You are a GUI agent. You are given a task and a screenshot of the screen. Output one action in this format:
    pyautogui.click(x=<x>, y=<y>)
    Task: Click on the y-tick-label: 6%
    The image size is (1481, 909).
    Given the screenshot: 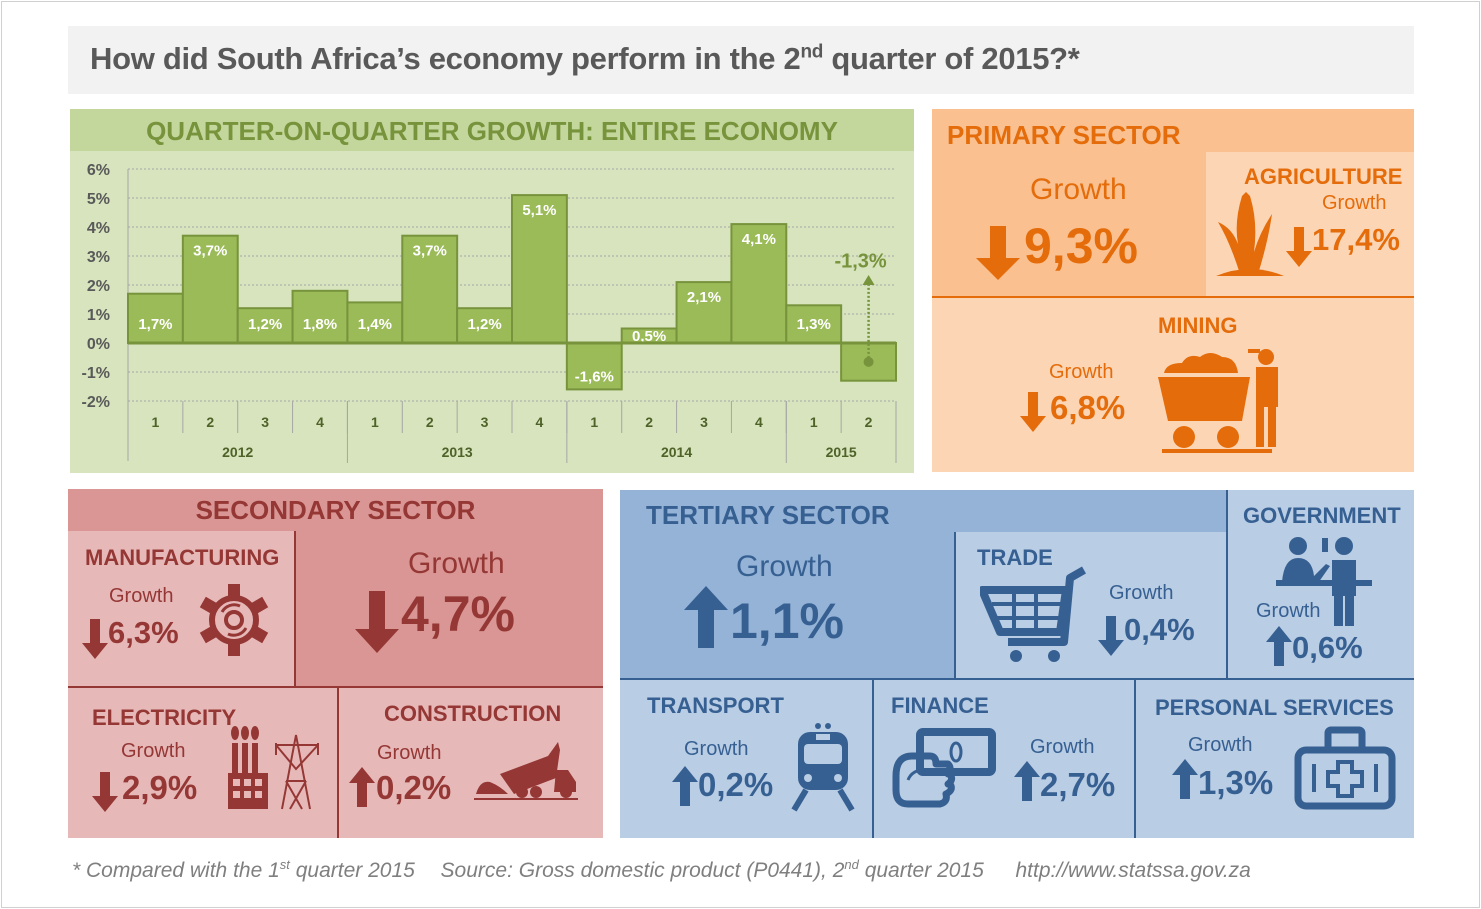 What is the action you would take?
    pyautogui.click(x=98, y=170)
    